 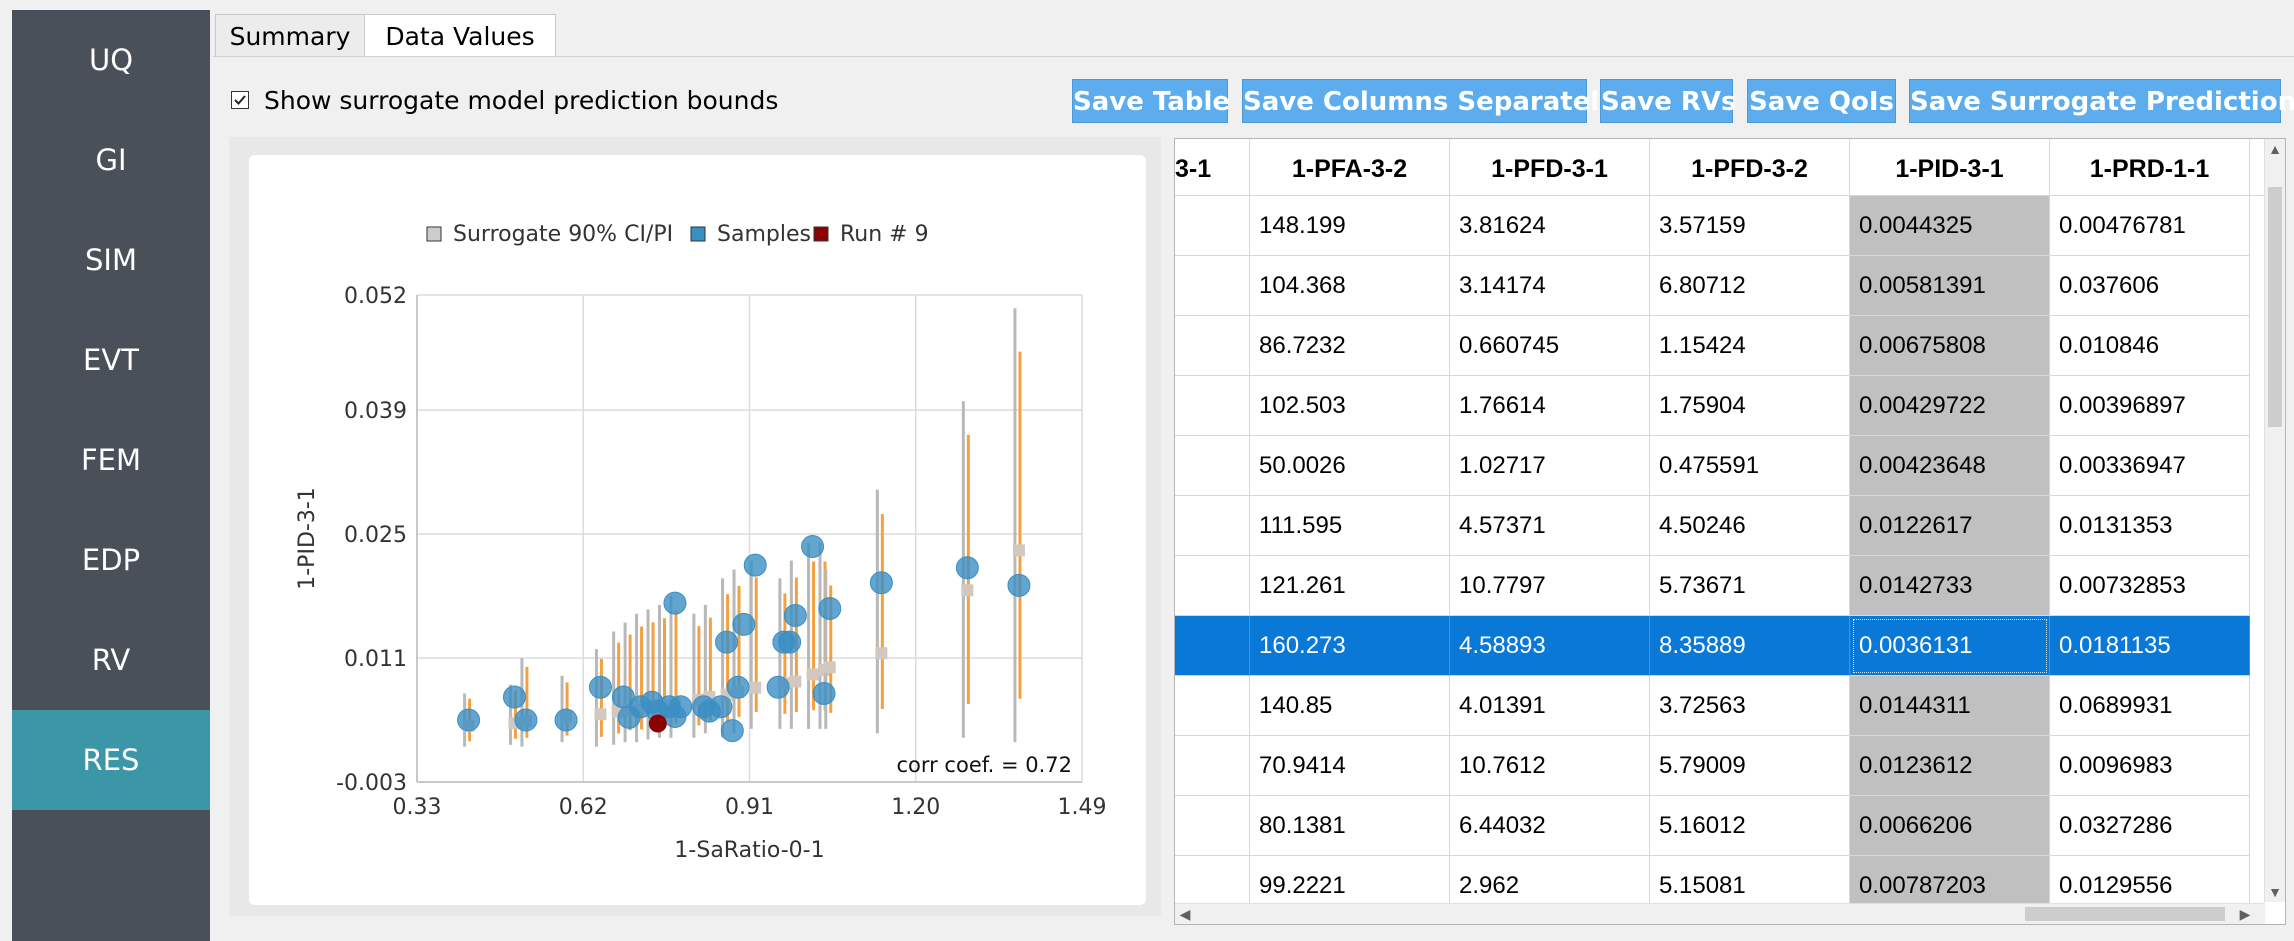 I want to click on table-cell: 50.0026, so click(x=1350, y=466).